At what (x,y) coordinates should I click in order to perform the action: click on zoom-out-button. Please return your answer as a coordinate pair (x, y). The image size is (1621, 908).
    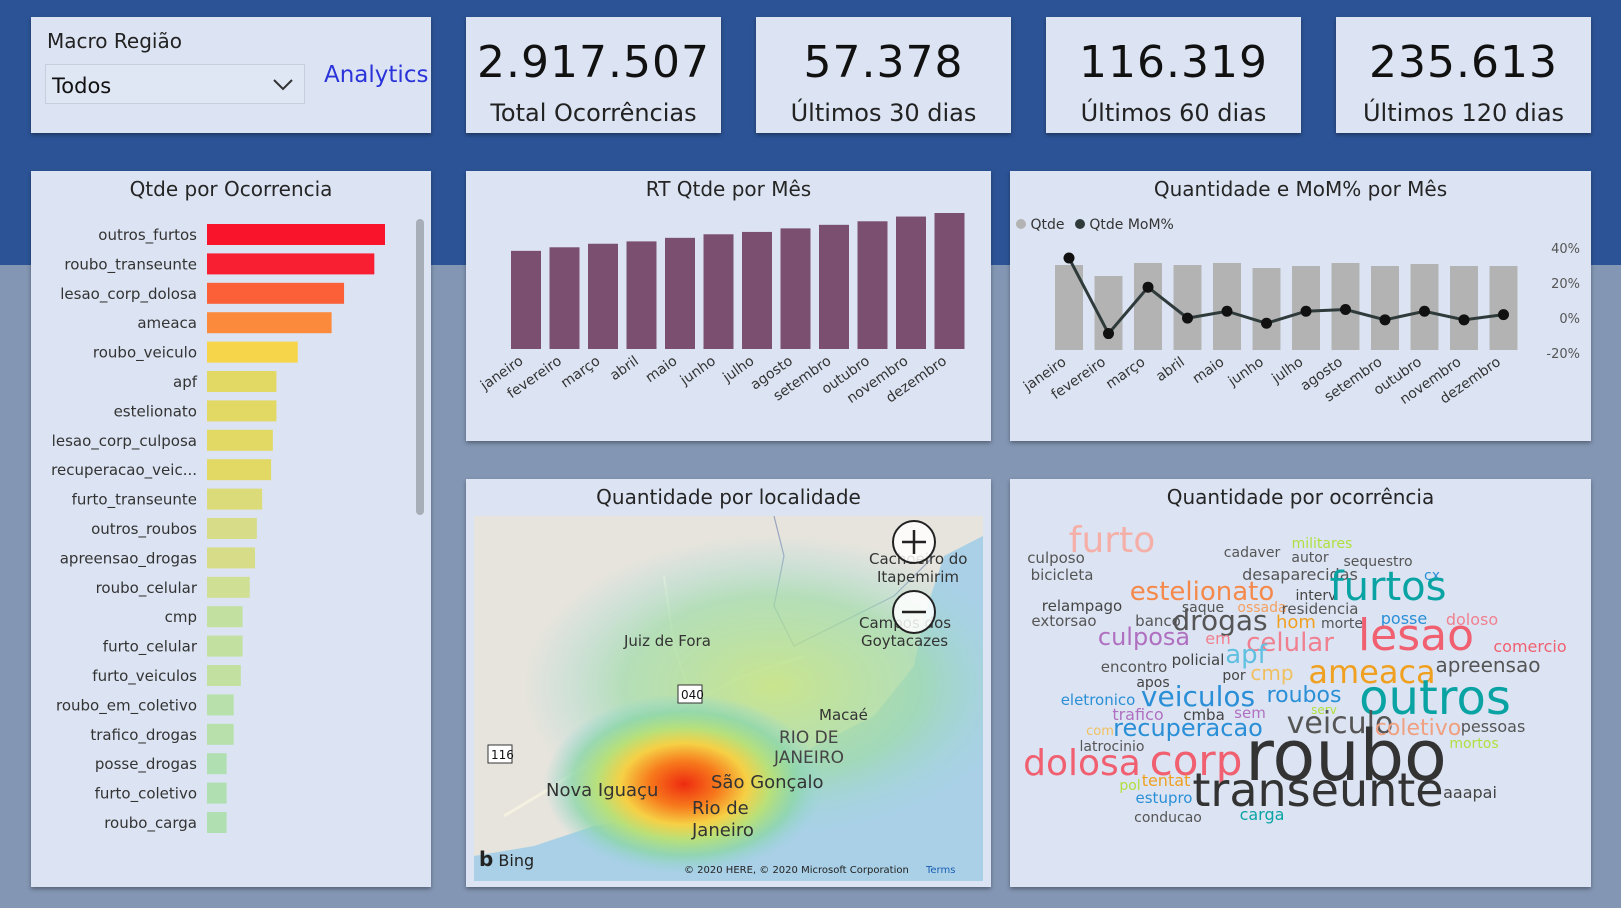
    Looking at the image, I should click on (914, 612).